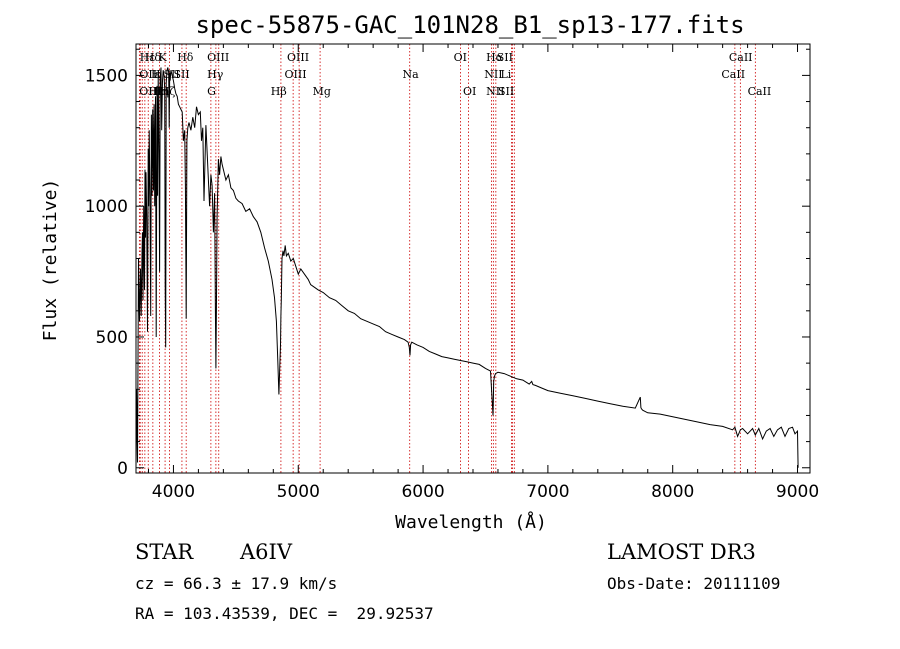 This screenshot has width=900, height=649. I want to click on line-label-23: Hα, so click(495, 57).